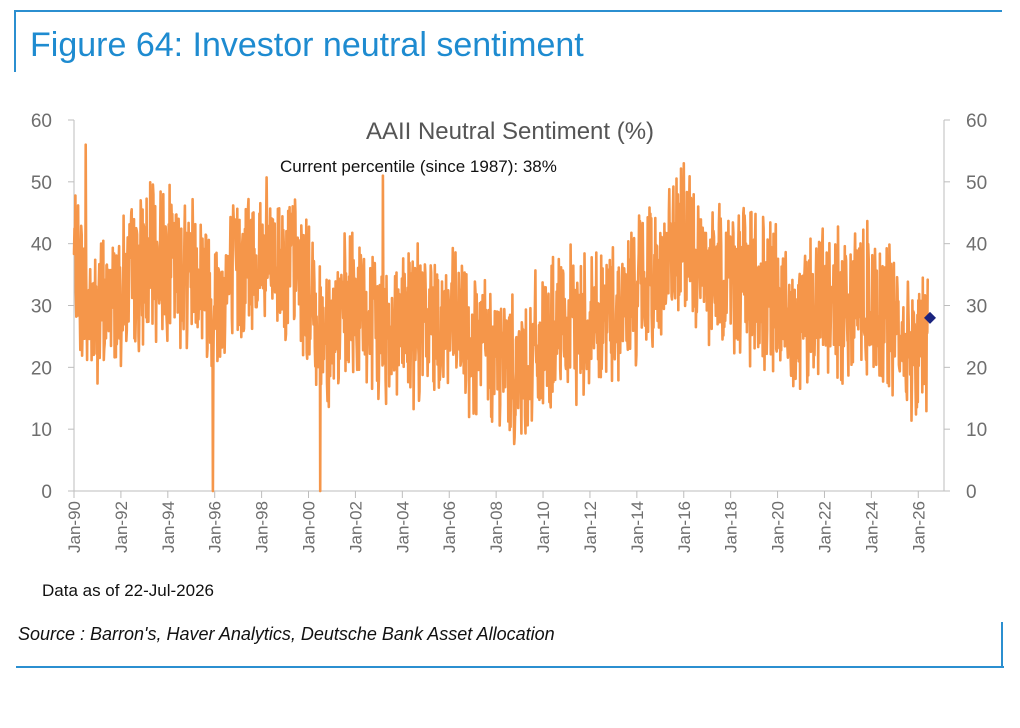 The width and height of the screenshot is (1020, 728). I want to click on y-tick-label-left: 20, so click(41, 368).